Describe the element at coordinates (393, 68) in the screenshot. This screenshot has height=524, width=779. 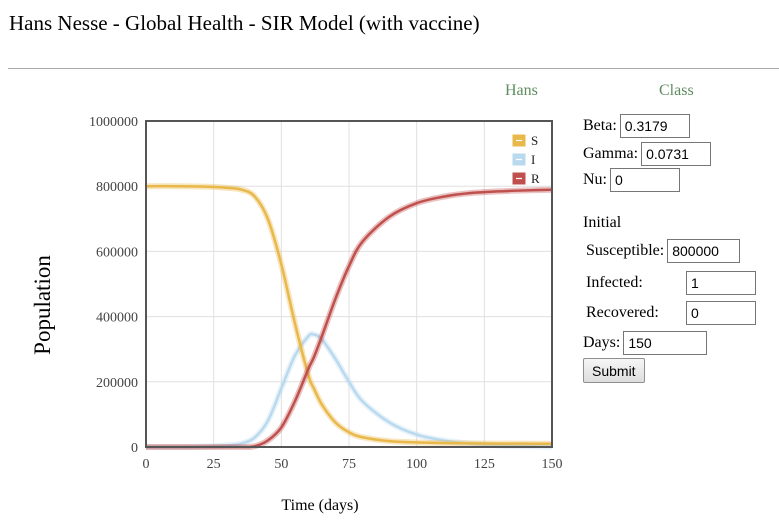
I see `header-divider` at that location.